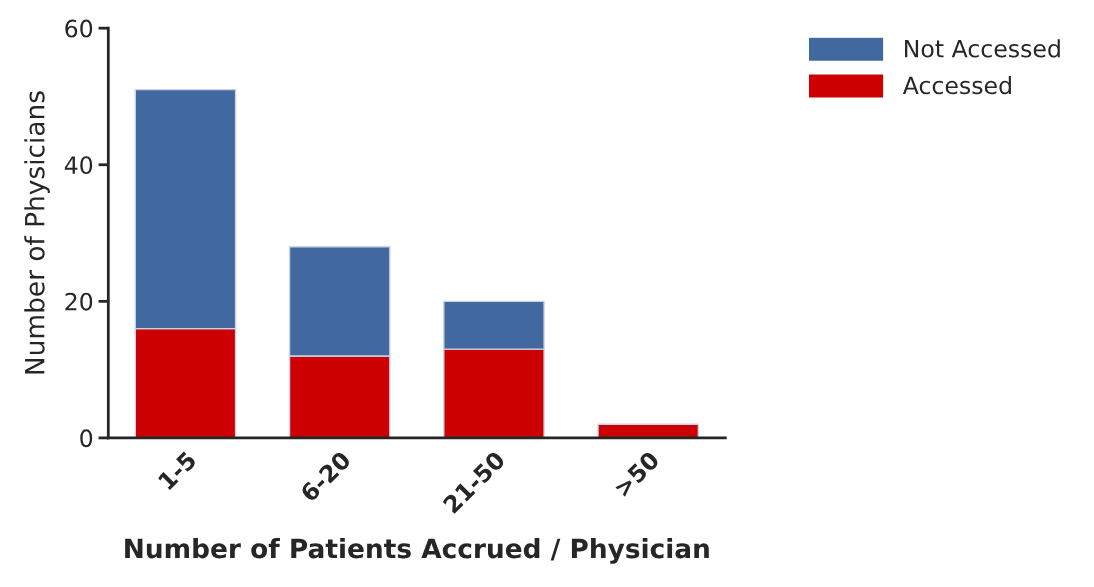  What do you see at coordinates (78, 165) in the screenshot?
I see `y-tick-label: 40` at bounding box center [78, 165].